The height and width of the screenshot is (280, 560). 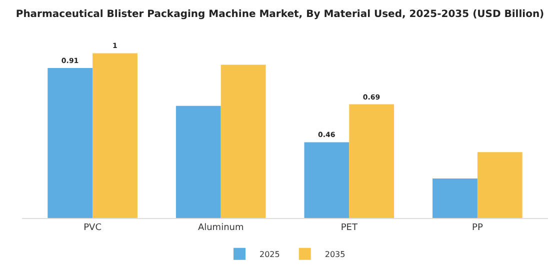 I want to click on chart-title: Pharmaceutical Blister Packaging Machine Market, By Material Used, 2025-2035 (USD Billion), so click(x=280, y=14).